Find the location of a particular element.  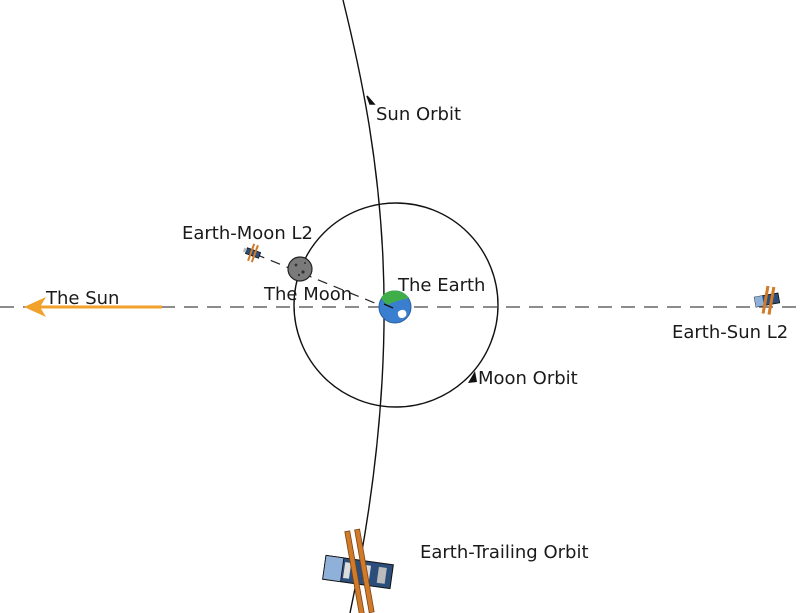

sun-orbit-arrow is located at coordinates (371, 100).